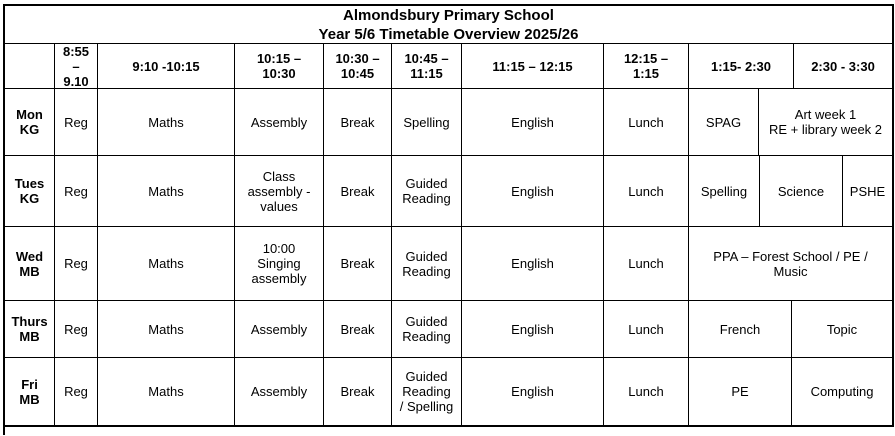  I want to click on subject-cell: PE, so click(740, 391).